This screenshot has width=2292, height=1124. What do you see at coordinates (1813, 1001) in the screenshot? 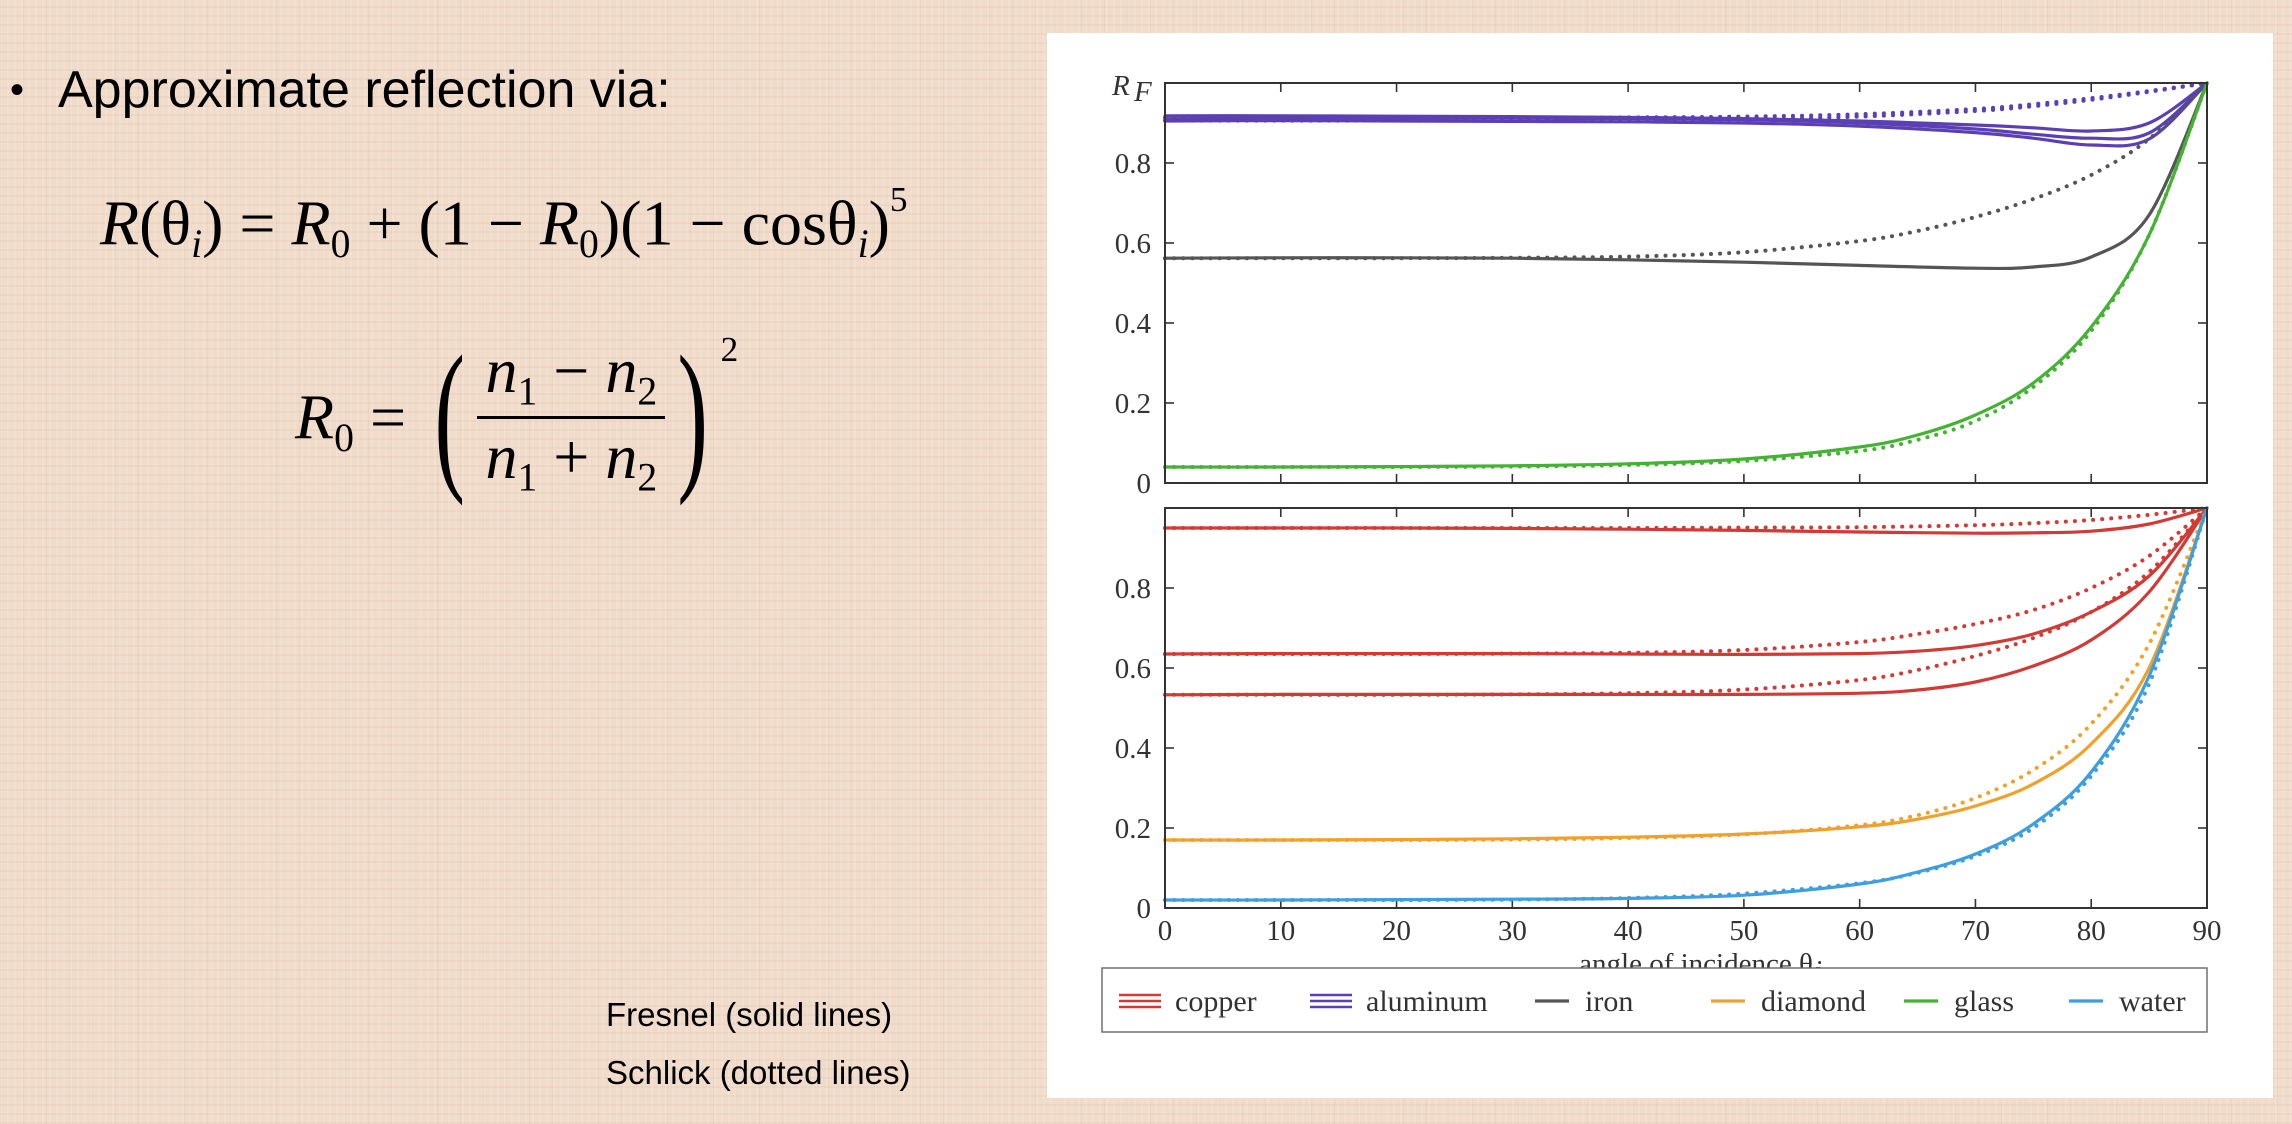
I see `legend-label-diamond: diamond` at bounding box center [1813, 1001].